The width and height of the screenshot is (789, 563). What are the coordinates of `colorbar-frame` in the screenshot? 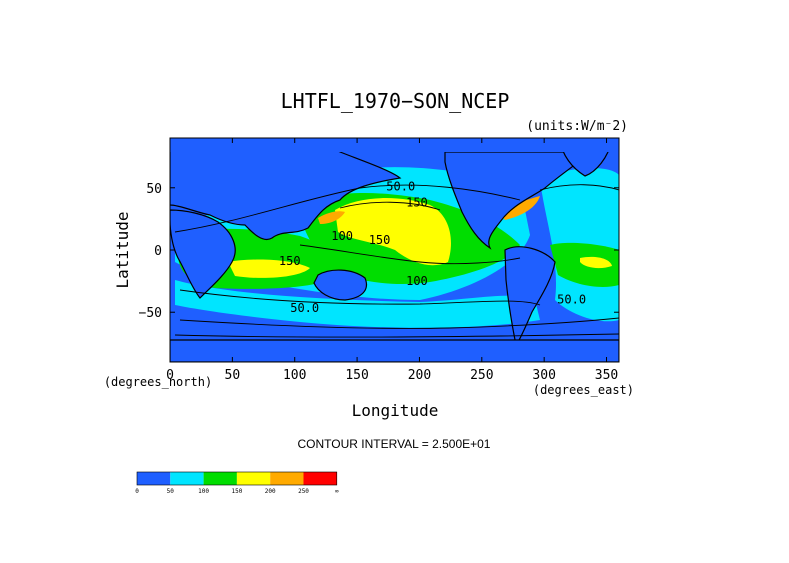 It's located at (237, 478).